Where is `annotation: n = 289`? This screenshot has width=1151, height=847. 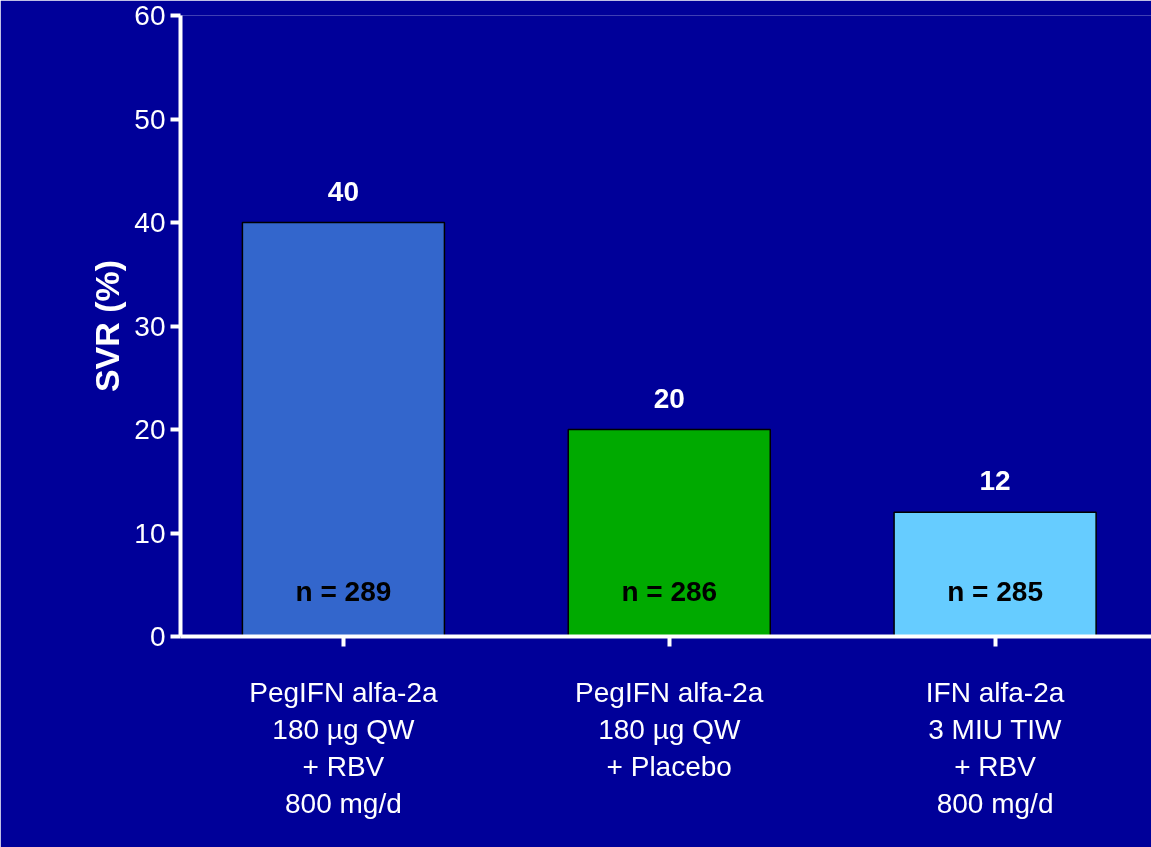 annotation: n = 289 is located at coordinates (343, 591).